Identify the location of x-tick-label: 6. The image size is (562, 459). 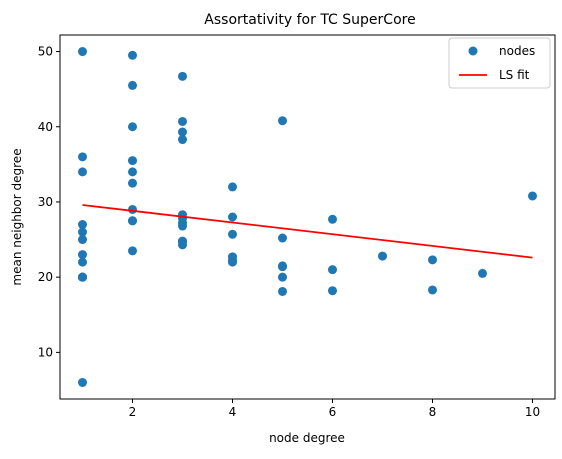
(333, 412).